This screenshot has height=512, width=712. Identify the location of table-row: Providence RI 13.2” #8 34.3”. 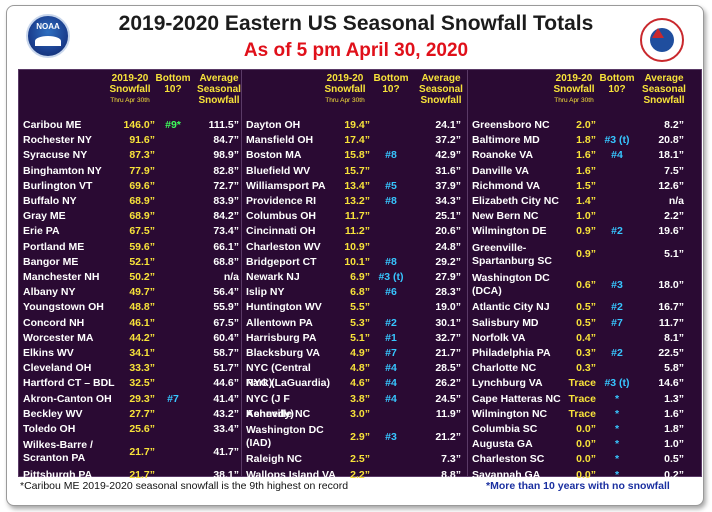
(359, 201).